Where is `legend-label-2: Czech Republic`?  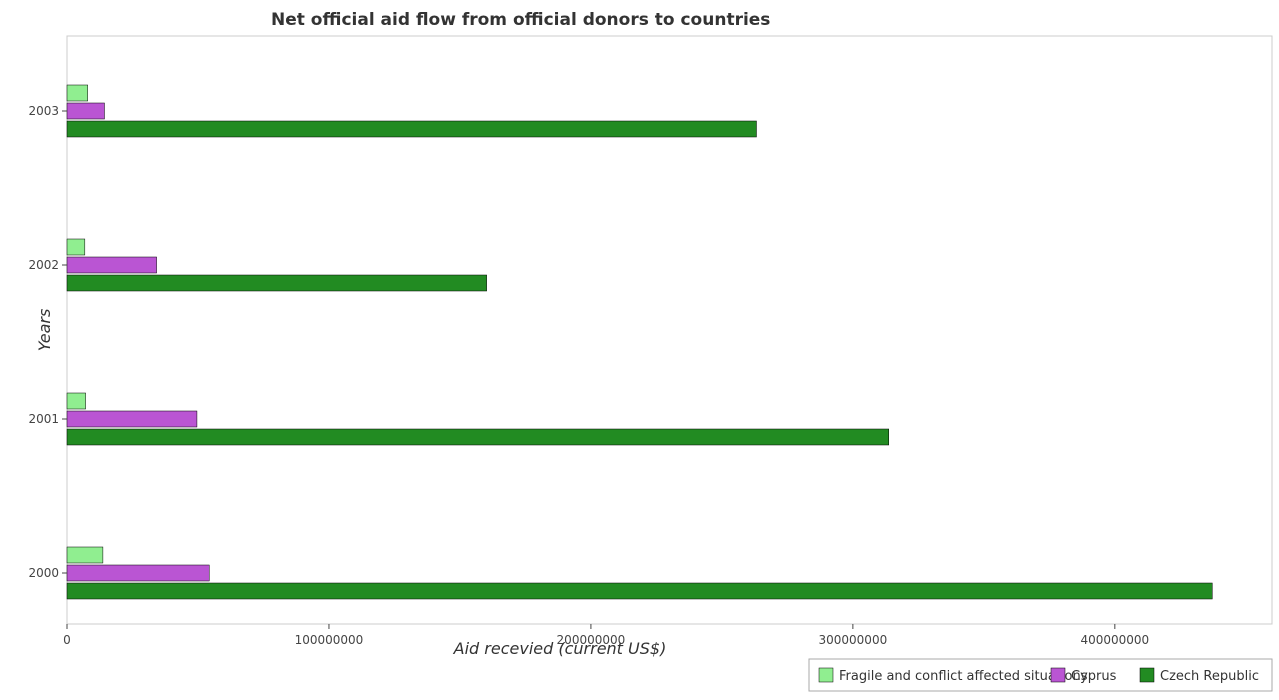
legend-label-2: Czech Republic is located at coordinates (1209, 676).